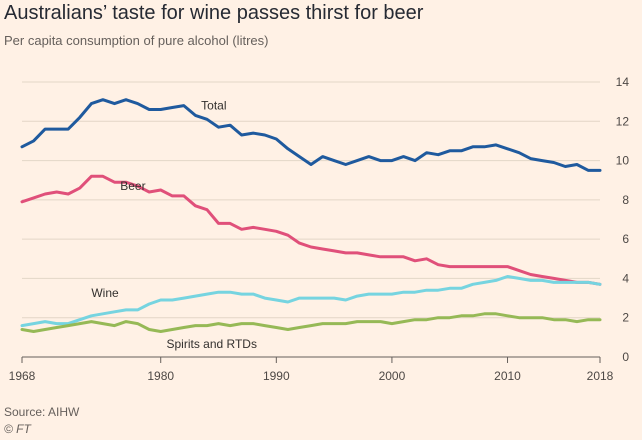 This screenshot has width=642, height=440. What do you see at coordinates (160, 376) in the screenshot?
I see `x-tick-label: 1980` at bounding box center [160, 376].